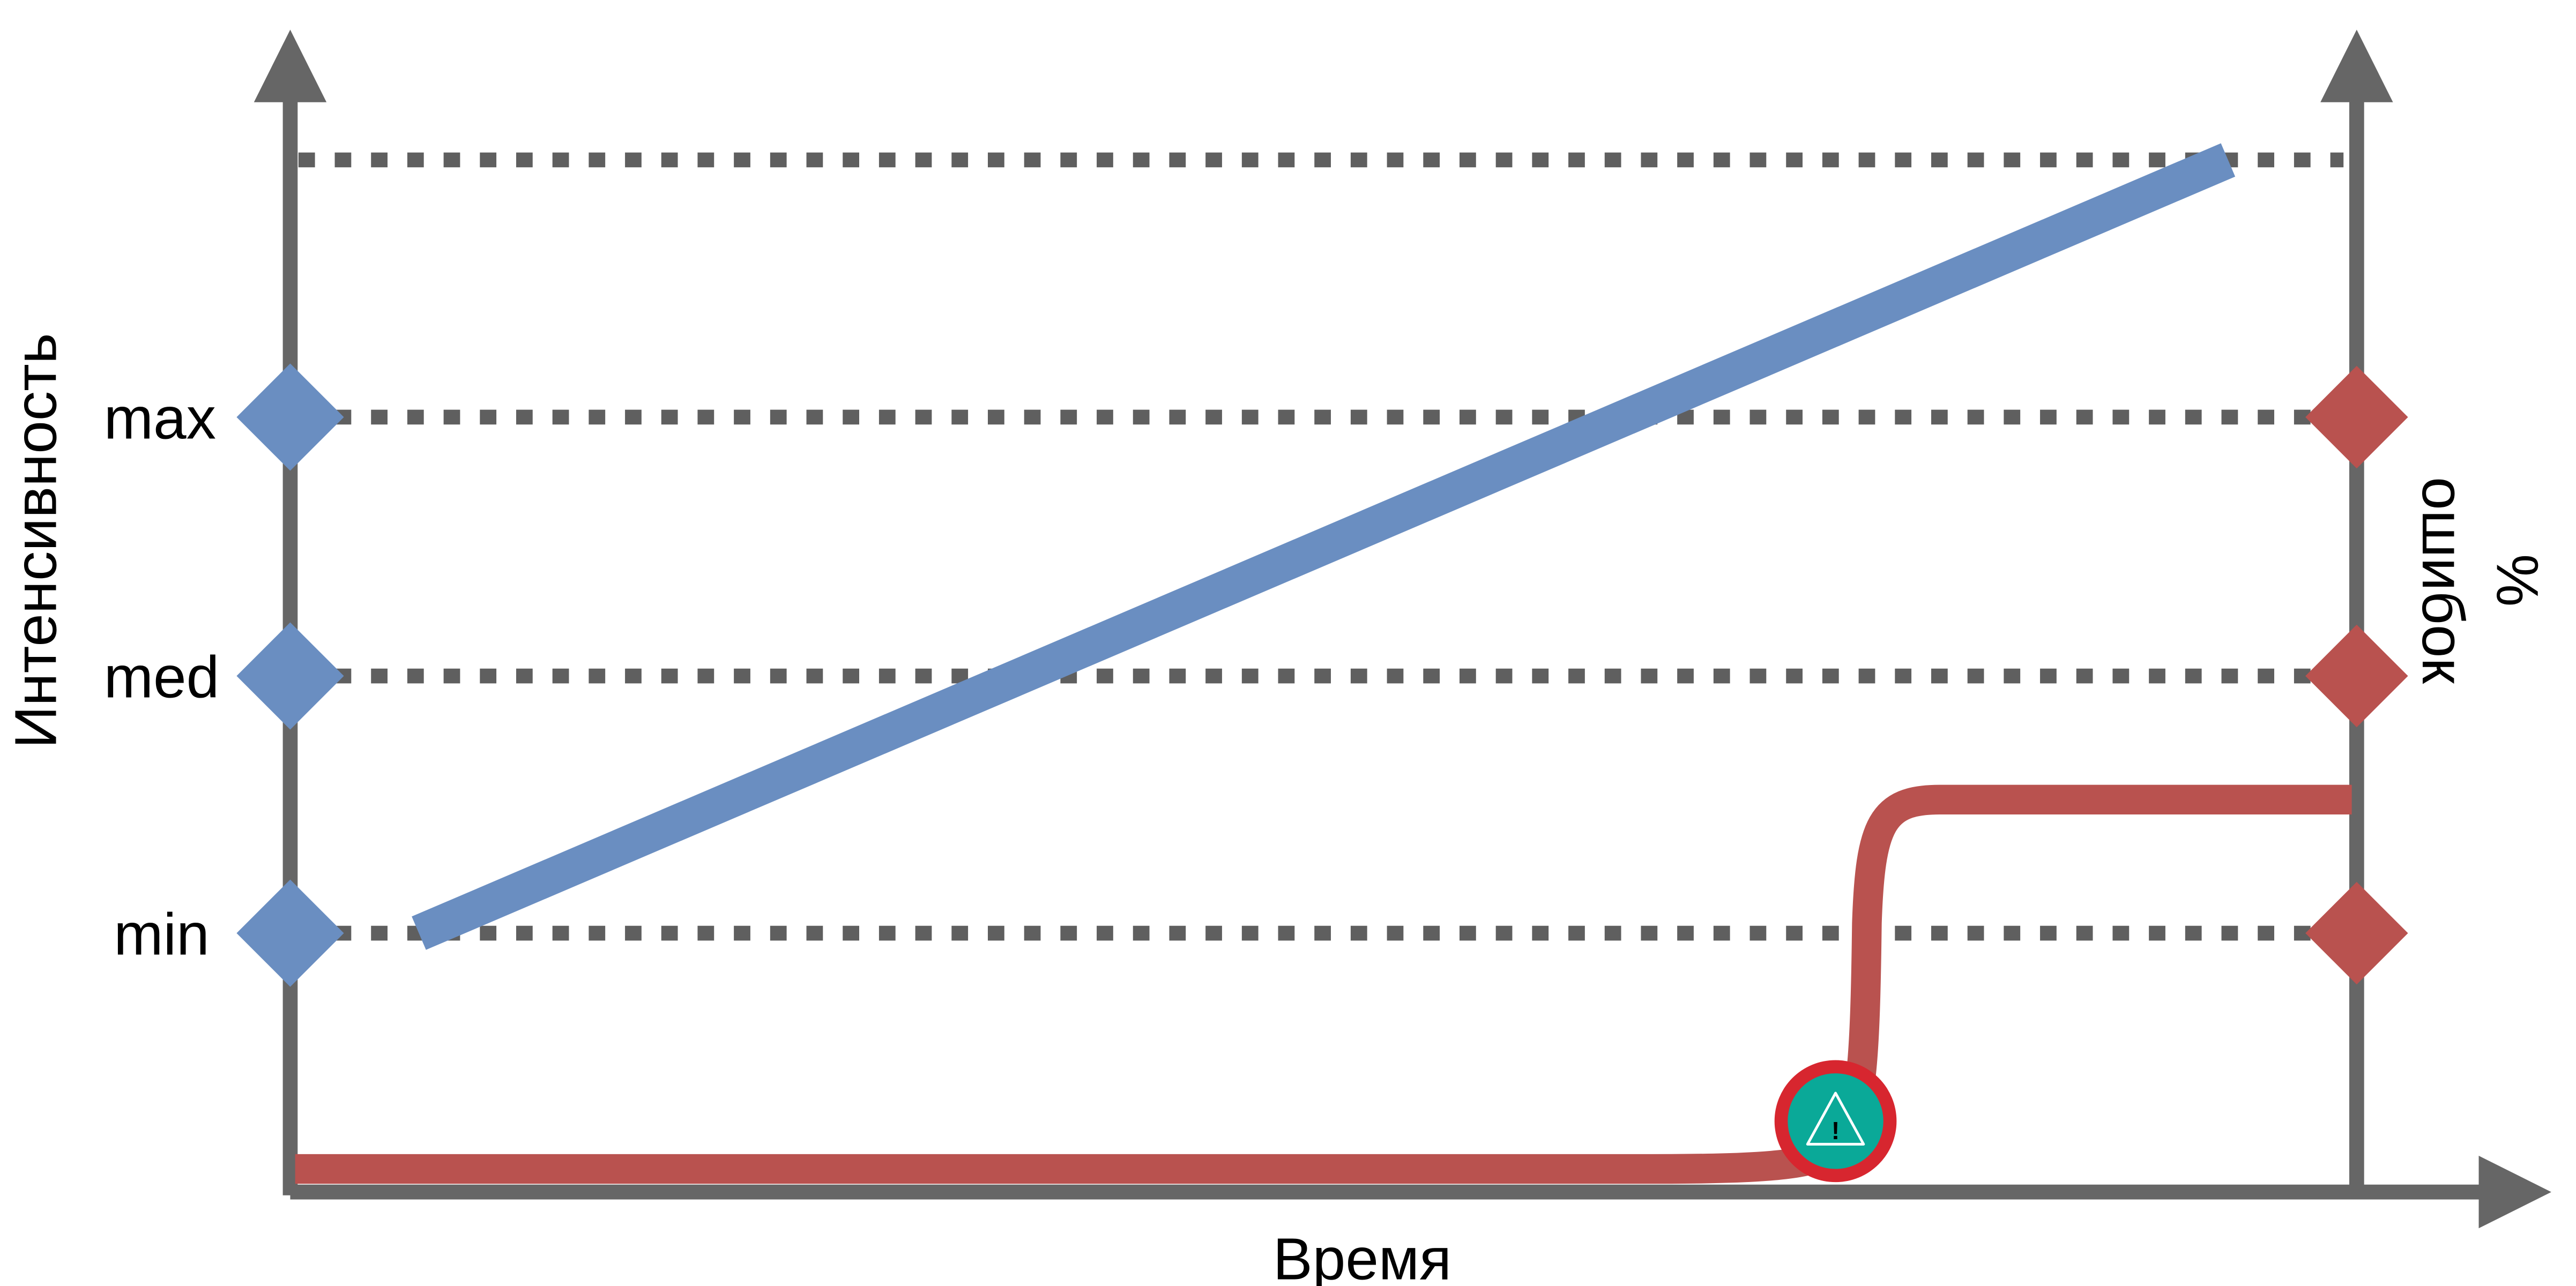 The height and width of the screenshot is (1286, 2576). What do you see at coordinates (2517, 581) in the screenshot?
I see `right-axis-title-percent: %` at bounding box center [2517, 581].